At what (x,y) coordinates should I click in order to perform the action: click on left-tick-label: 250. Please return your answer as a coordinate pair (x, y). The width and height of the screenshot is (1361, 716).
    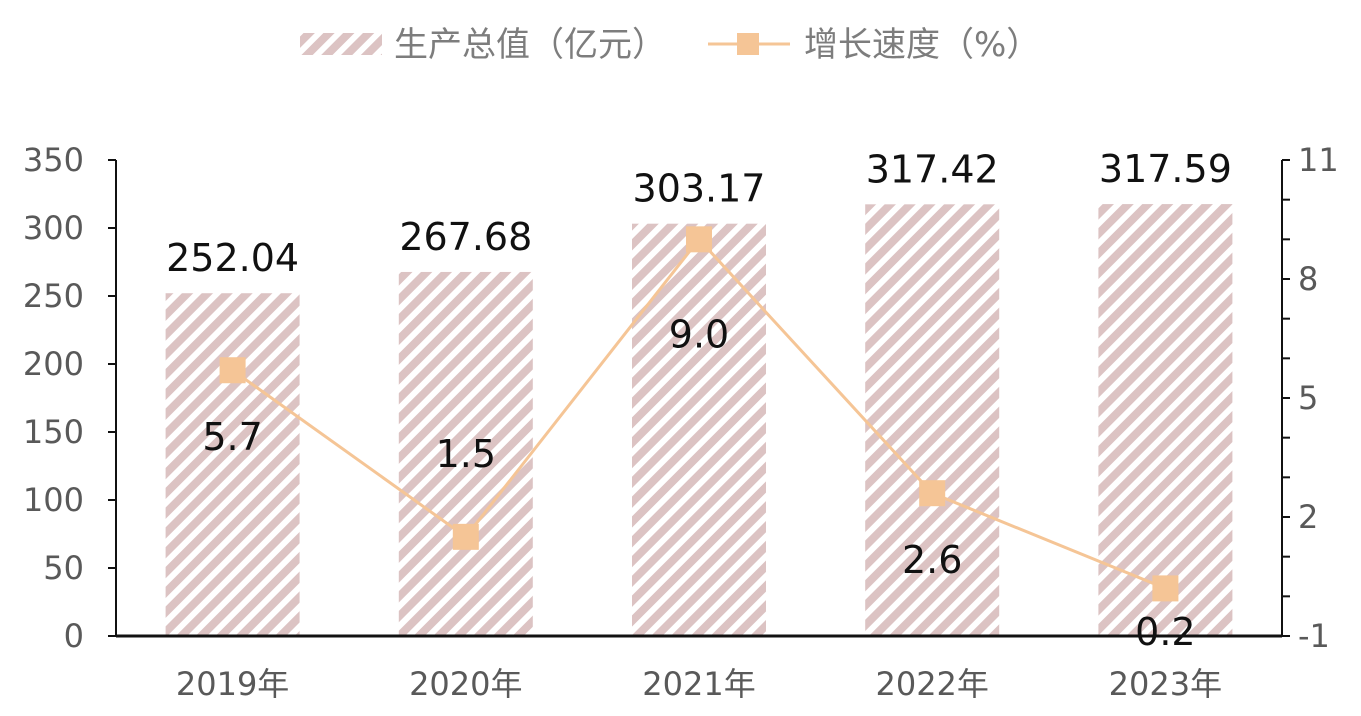
    Looking at the image, I should click on (53, 296).